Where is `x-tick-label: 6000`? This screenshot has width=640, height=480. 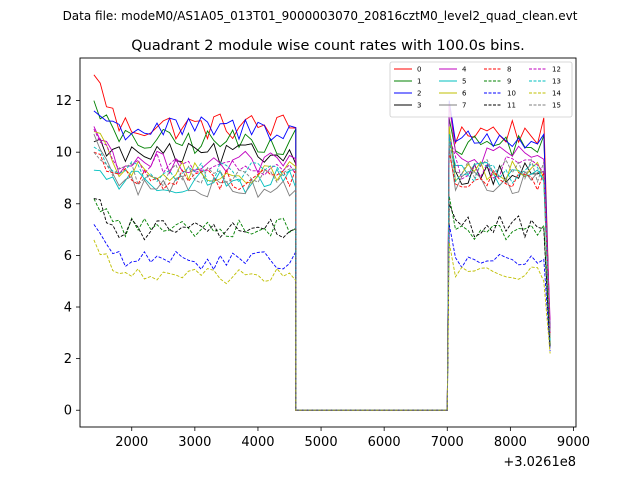
x-tick-label: 6000 is located at coordinates (384, 442).